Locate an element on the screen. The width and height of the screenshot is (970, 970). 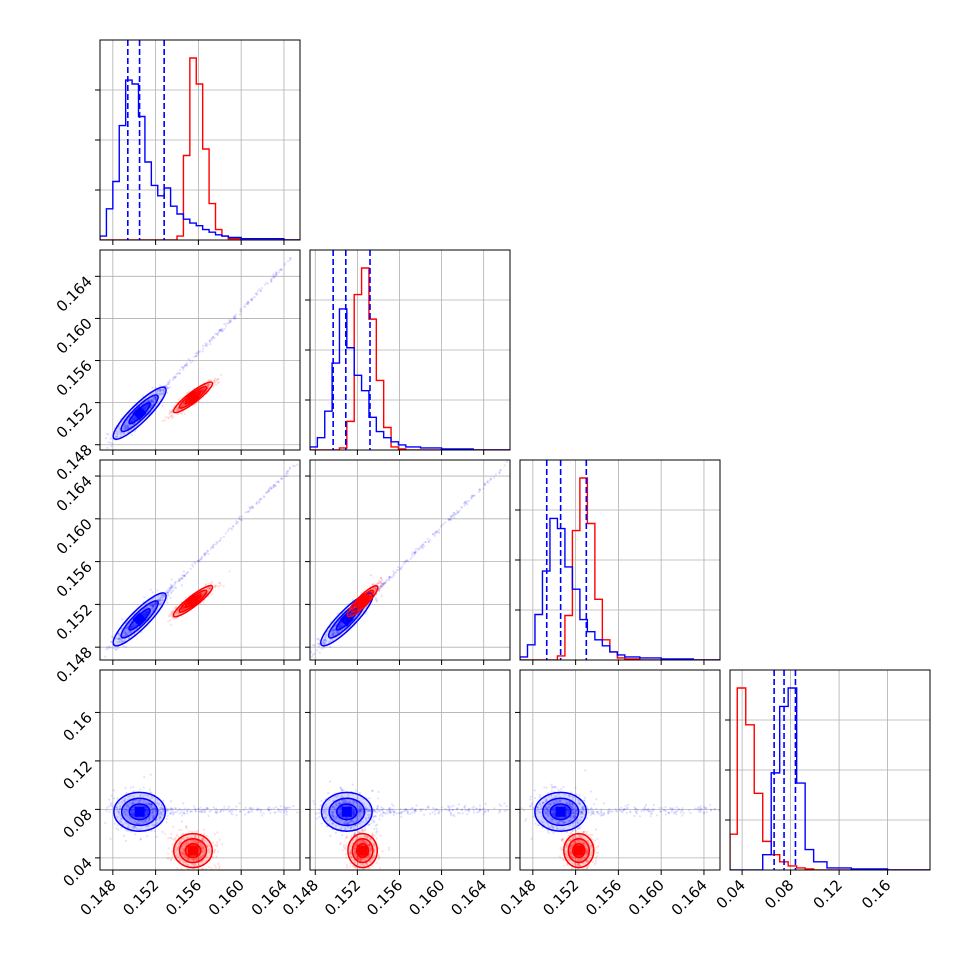
panel-3-3: 0.04 0.08 0.12 0.16 is located at coordinates (822, 790).